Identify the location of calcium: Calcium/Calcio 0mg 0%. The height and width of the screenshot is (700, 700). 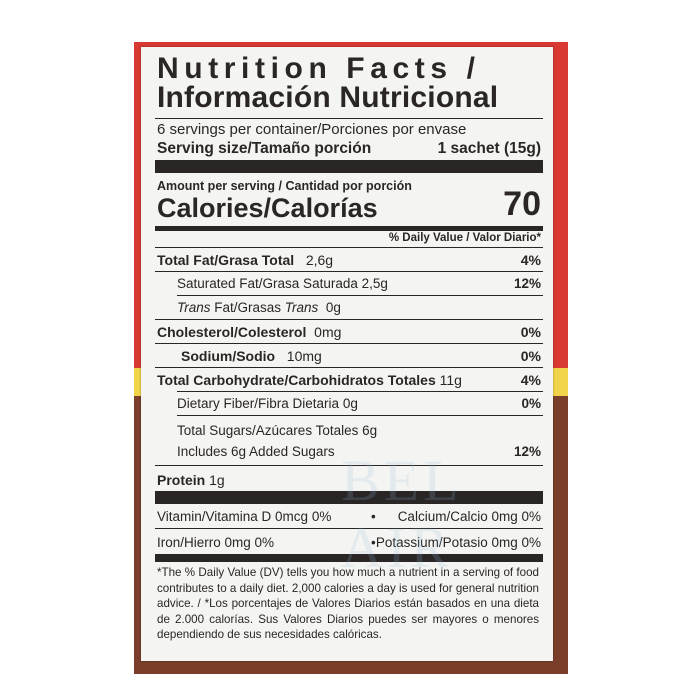
(469, 516).